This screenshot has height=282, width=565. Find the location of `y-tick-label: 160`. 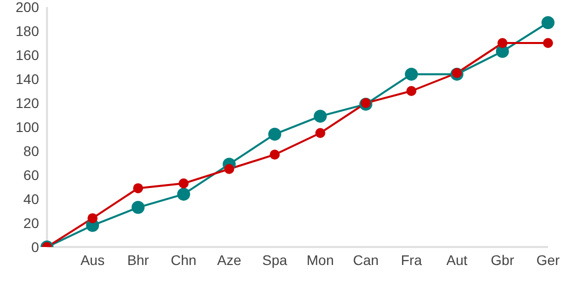

y-tick-label: 160 is located at coordinates (28, 54).